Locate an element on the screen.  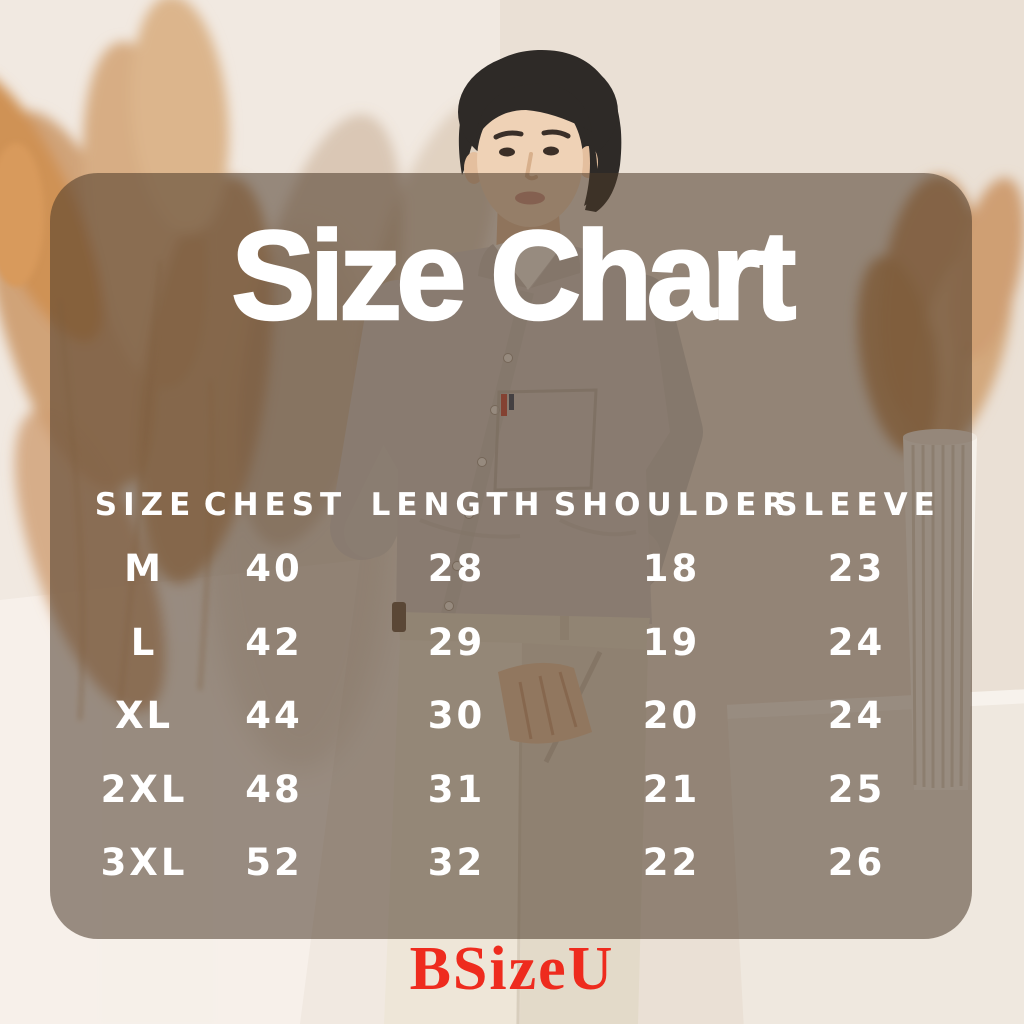
table-cell: 42 is located at coordinates (274, 642).